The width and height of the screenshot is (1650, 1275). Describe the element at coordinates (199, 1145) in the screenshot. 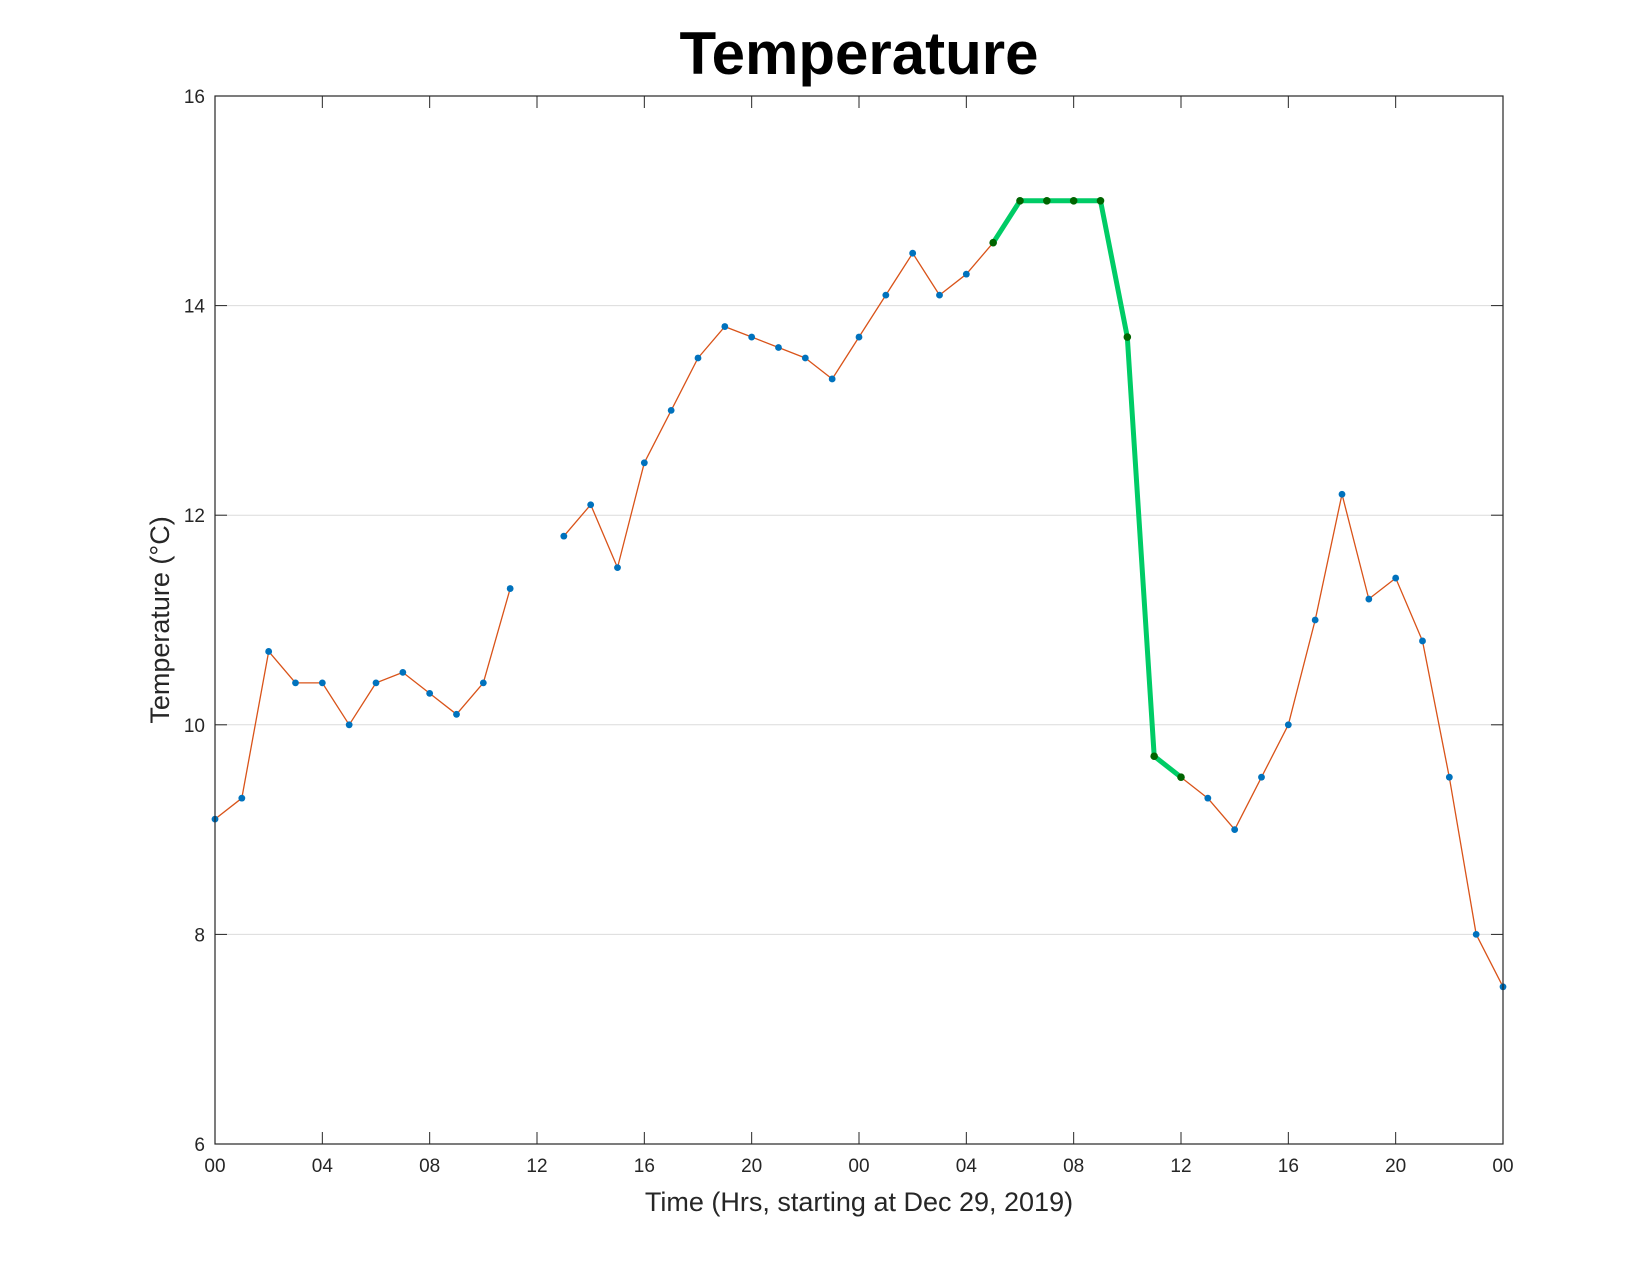

I see `y-tick-label: 6` at that location.